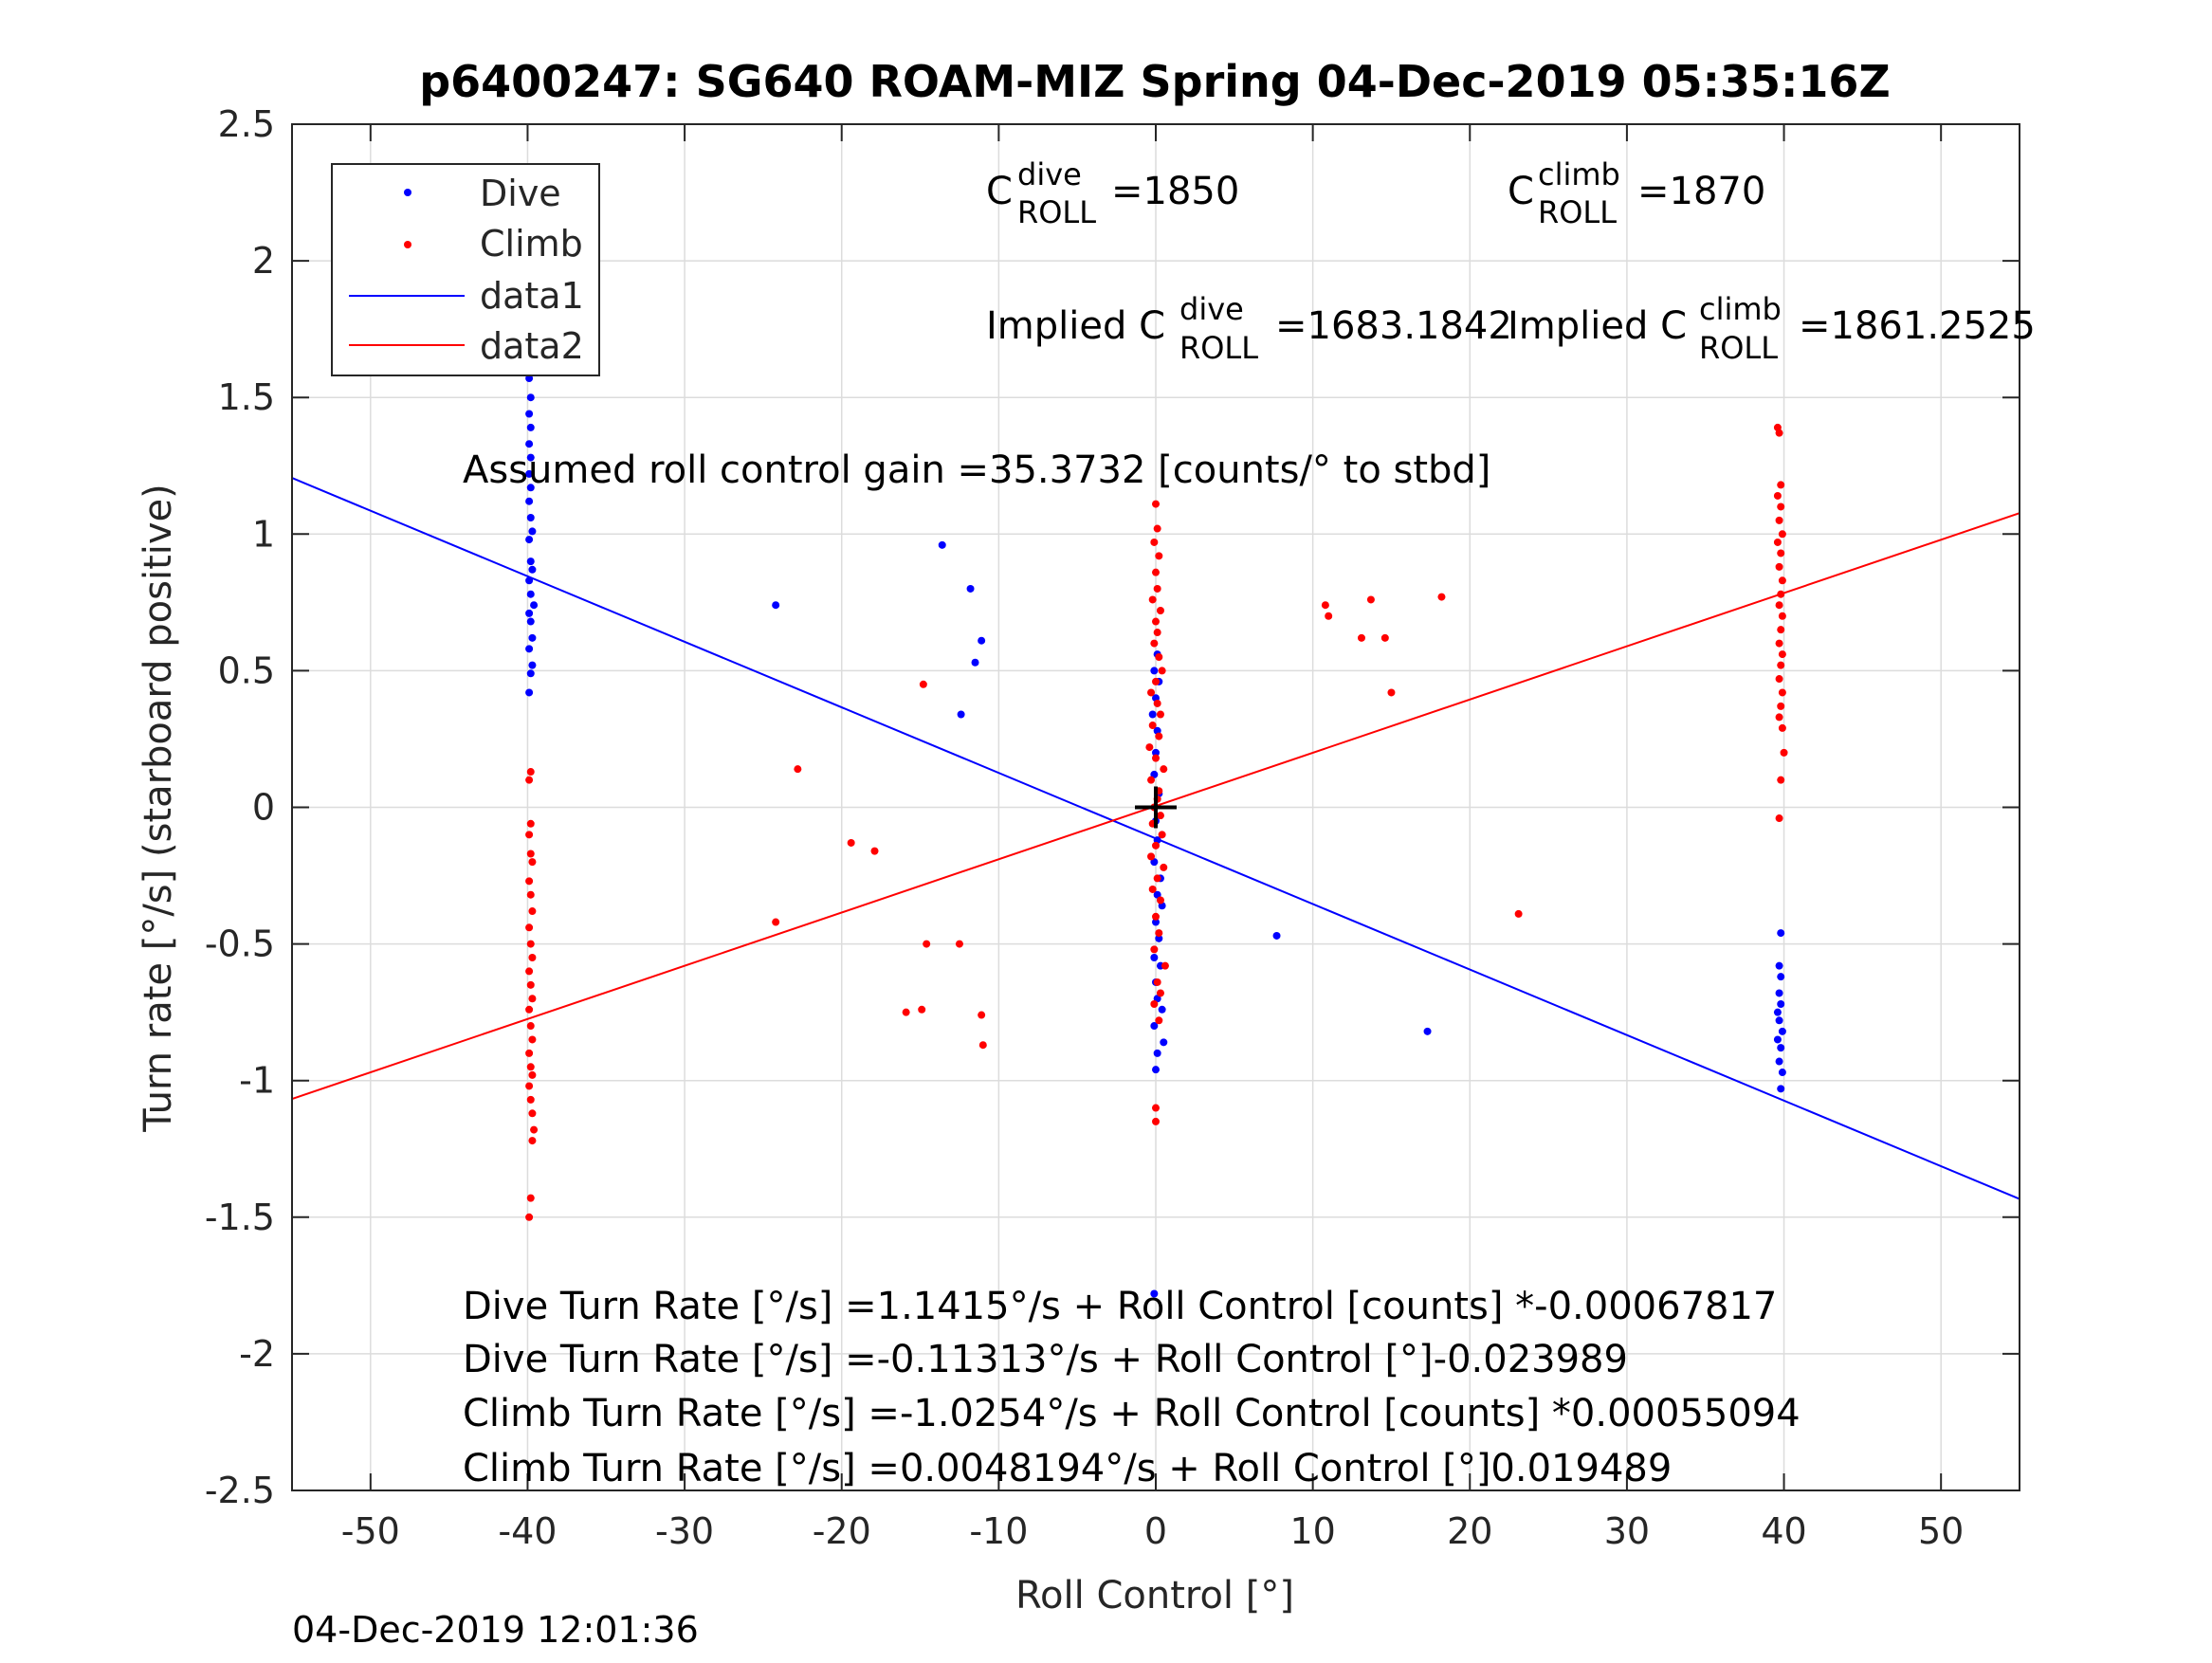 Image resolution: width=2212 pixels, height=1663 pixels. I want to click on legend-climb-label: Climb, so click(531, 244).